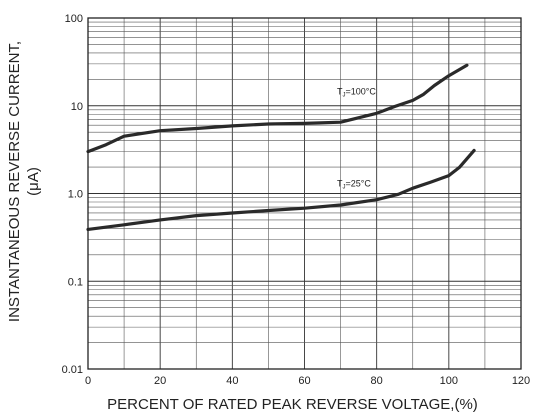 Image resolution: width=559 pixels, height=419 pixels. What do you see at coordinates (77, 107) in the screenshot?
I see `y-tick-label: 10` at bounding box center [77, 107].